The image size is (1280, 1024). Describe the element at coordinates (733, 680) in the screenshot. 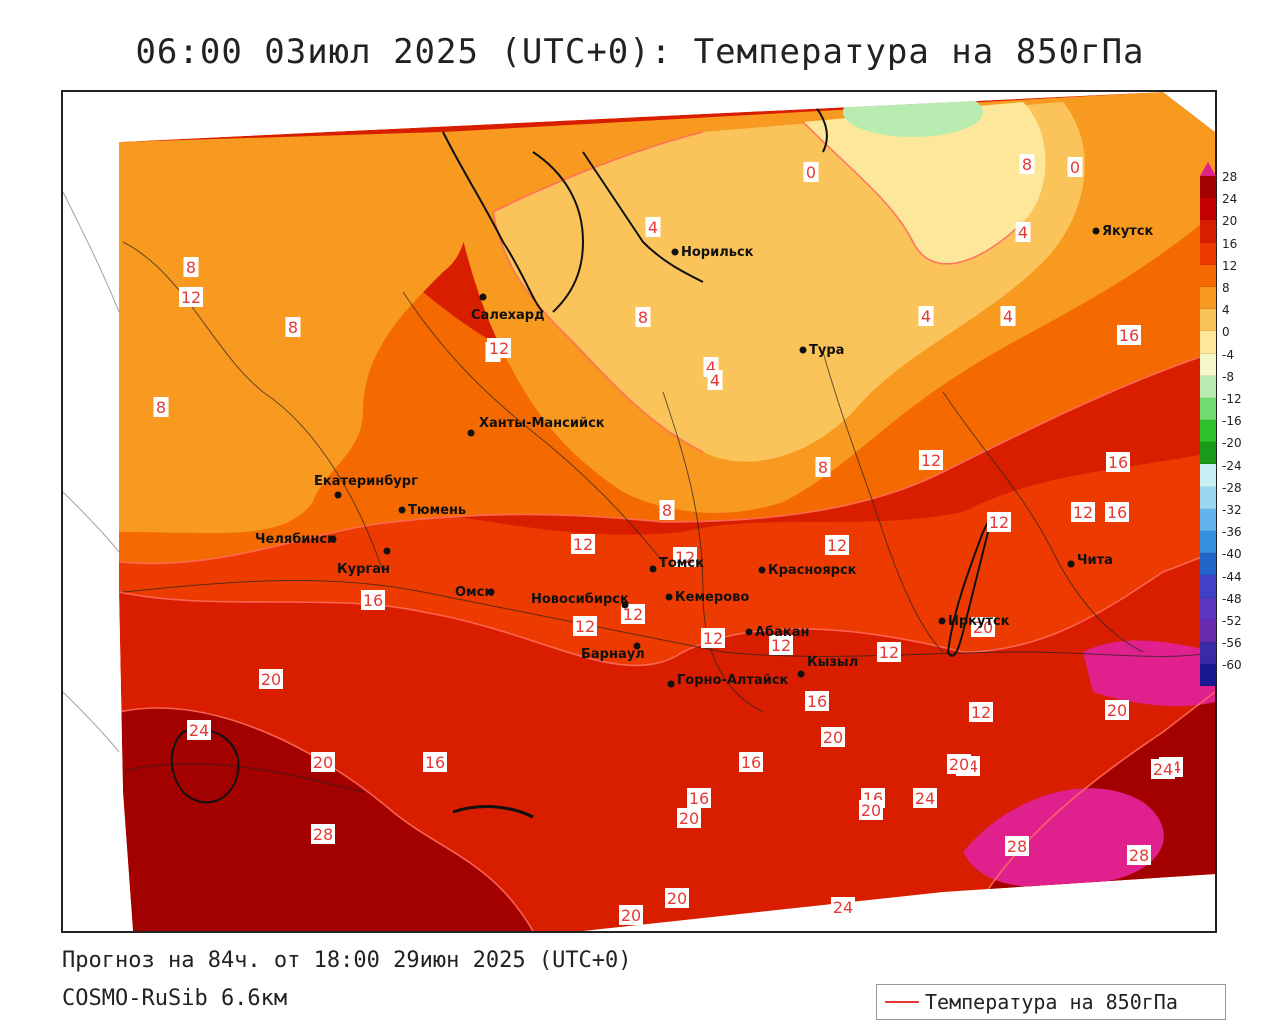

I see `city-label: Горно-Алтайск` at that location.